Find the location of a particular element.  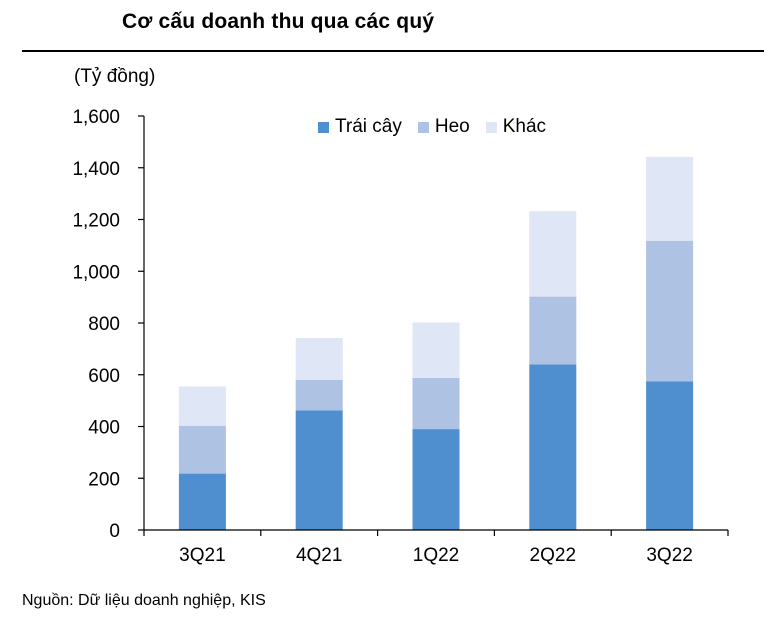

legend-item-heo: Heo is located at coordinates (443, 127).